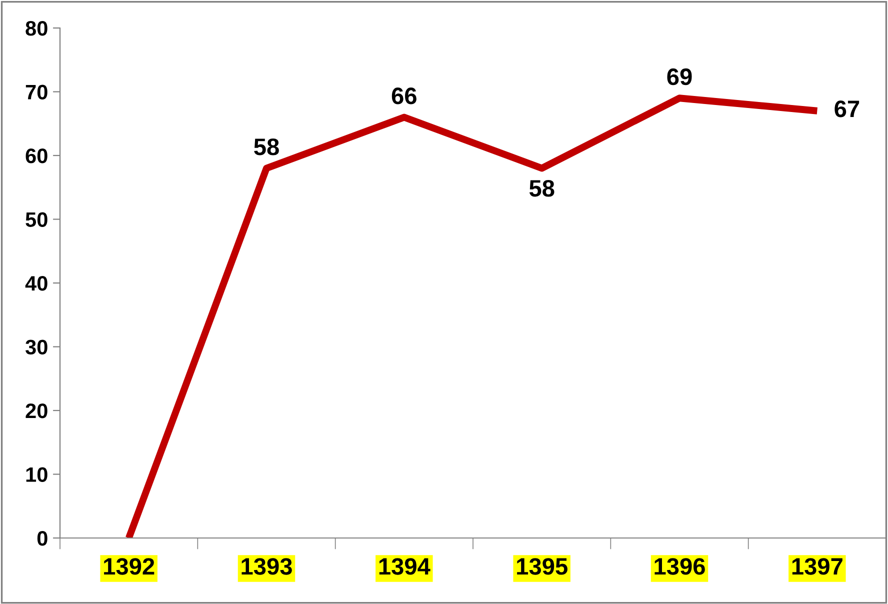 This screenshot has width=888, height=604. Describe the element at coordinates (37, 411) in the screenshot. I see `y-tick-label: 20` at that location.